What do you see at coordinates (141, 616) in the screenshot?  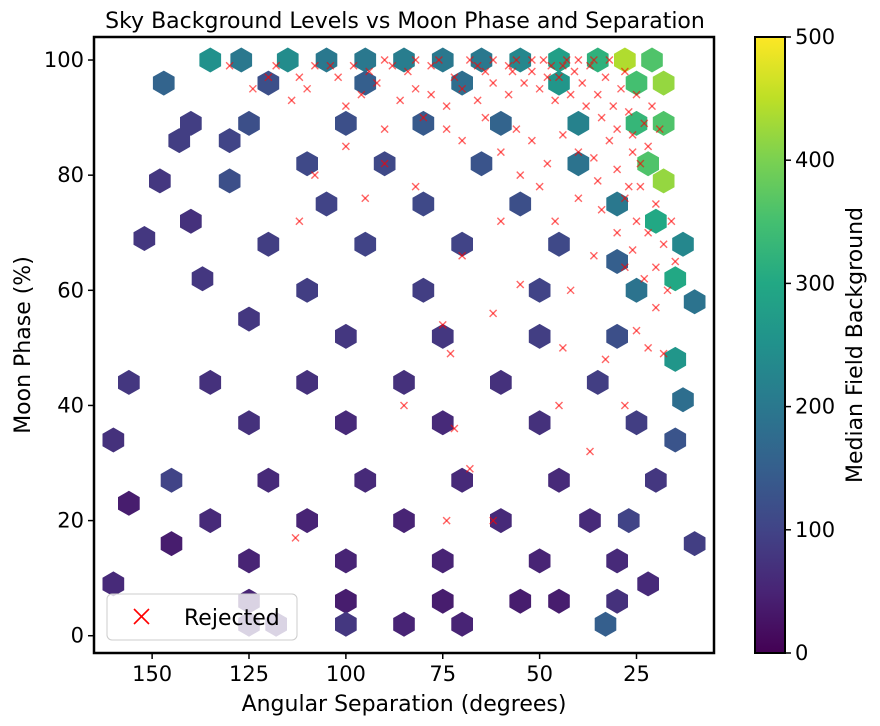 I see `legend-marker-x` at bounding box center [141, 616].